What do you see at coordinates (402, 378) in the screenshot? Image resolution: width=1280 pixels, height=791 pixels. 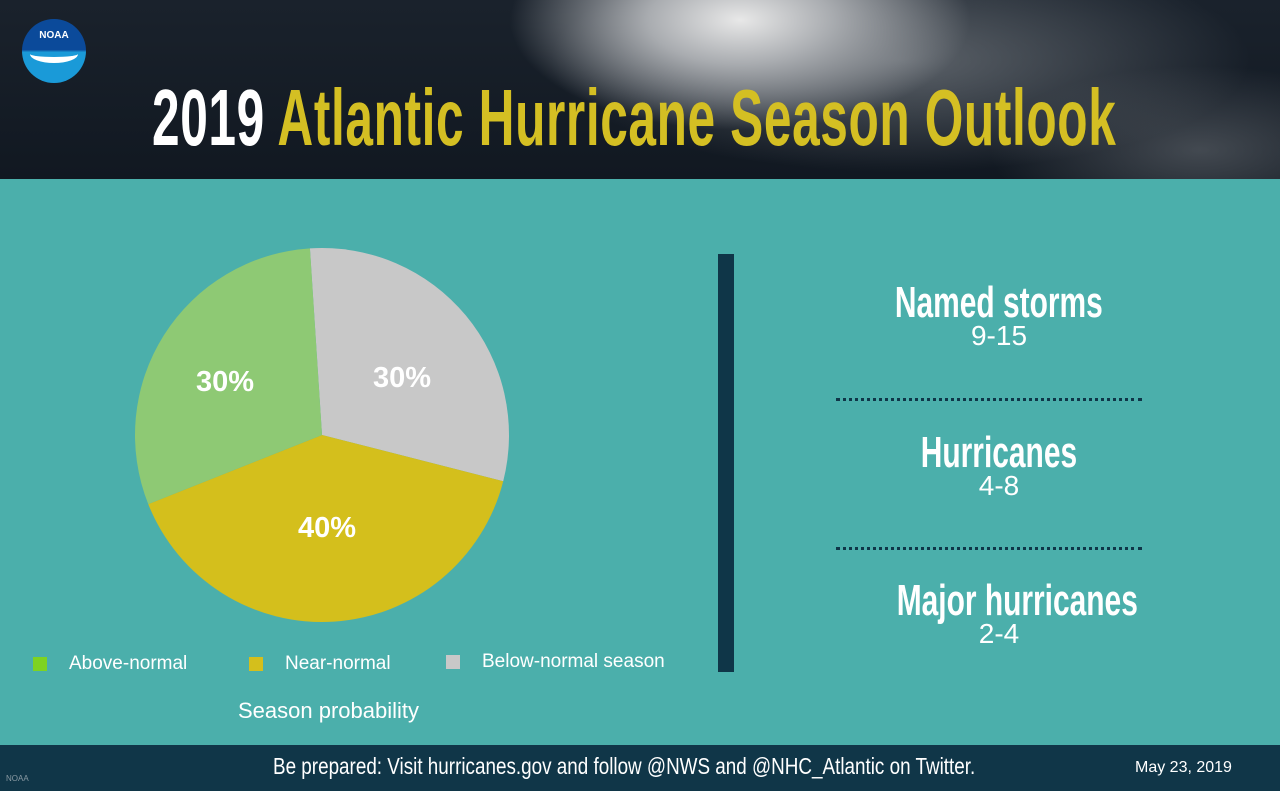 I see `slice-label-below: 30%` at bounding box center [402, 378].